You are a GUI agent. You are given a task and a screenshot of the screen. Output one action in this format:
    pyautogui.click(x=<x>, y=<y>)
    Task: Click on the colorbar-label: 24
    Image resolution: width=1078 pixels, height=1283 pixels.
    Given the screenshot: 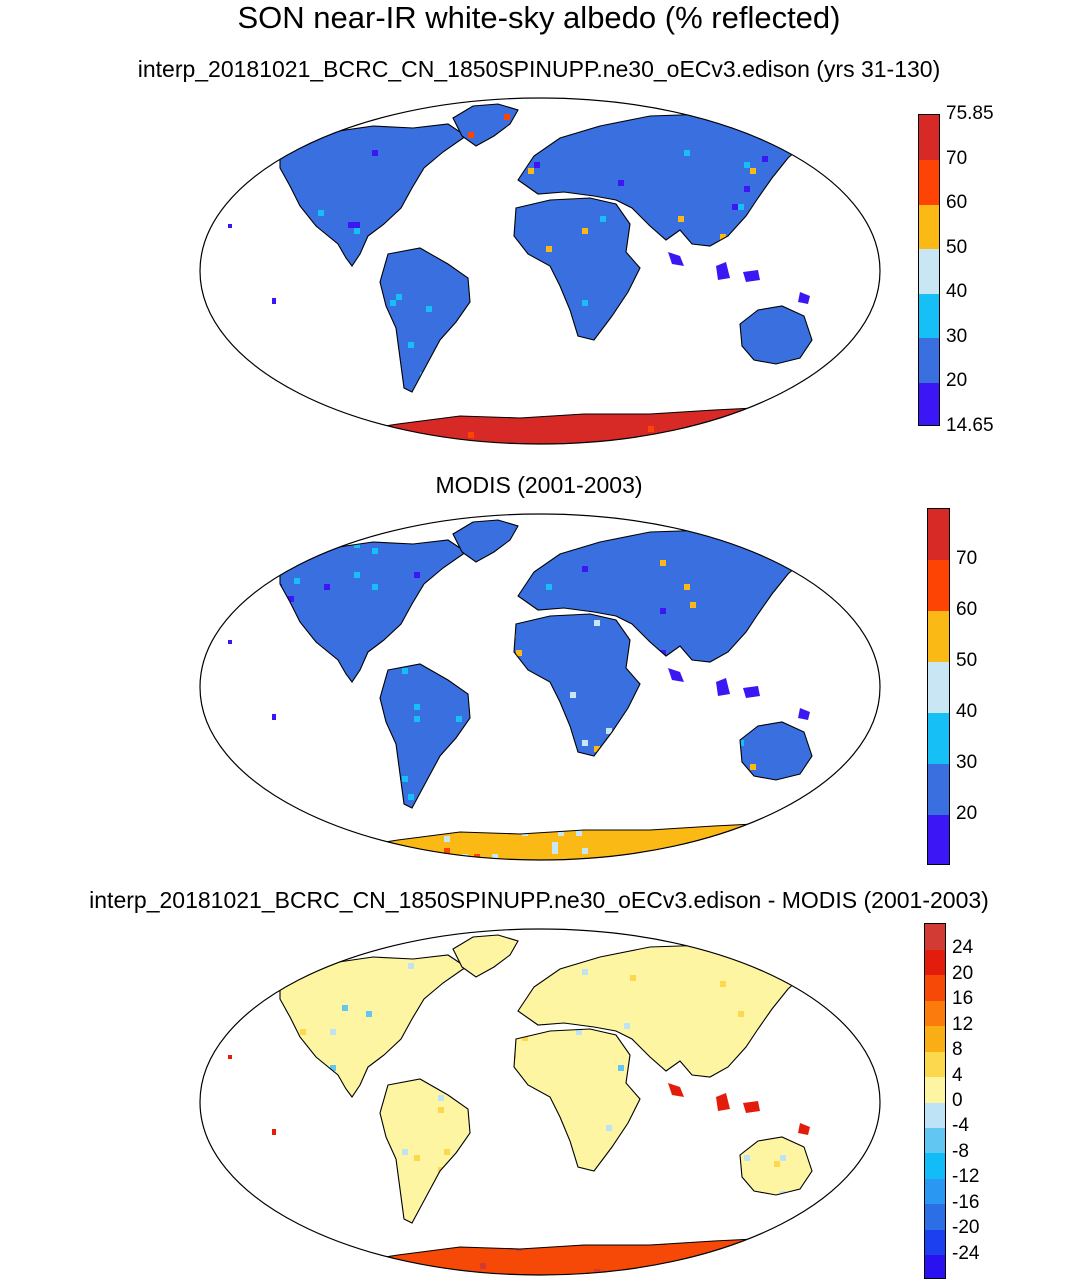 What is the action you would take?
    pyautogui.click(x=963, y=948)
    